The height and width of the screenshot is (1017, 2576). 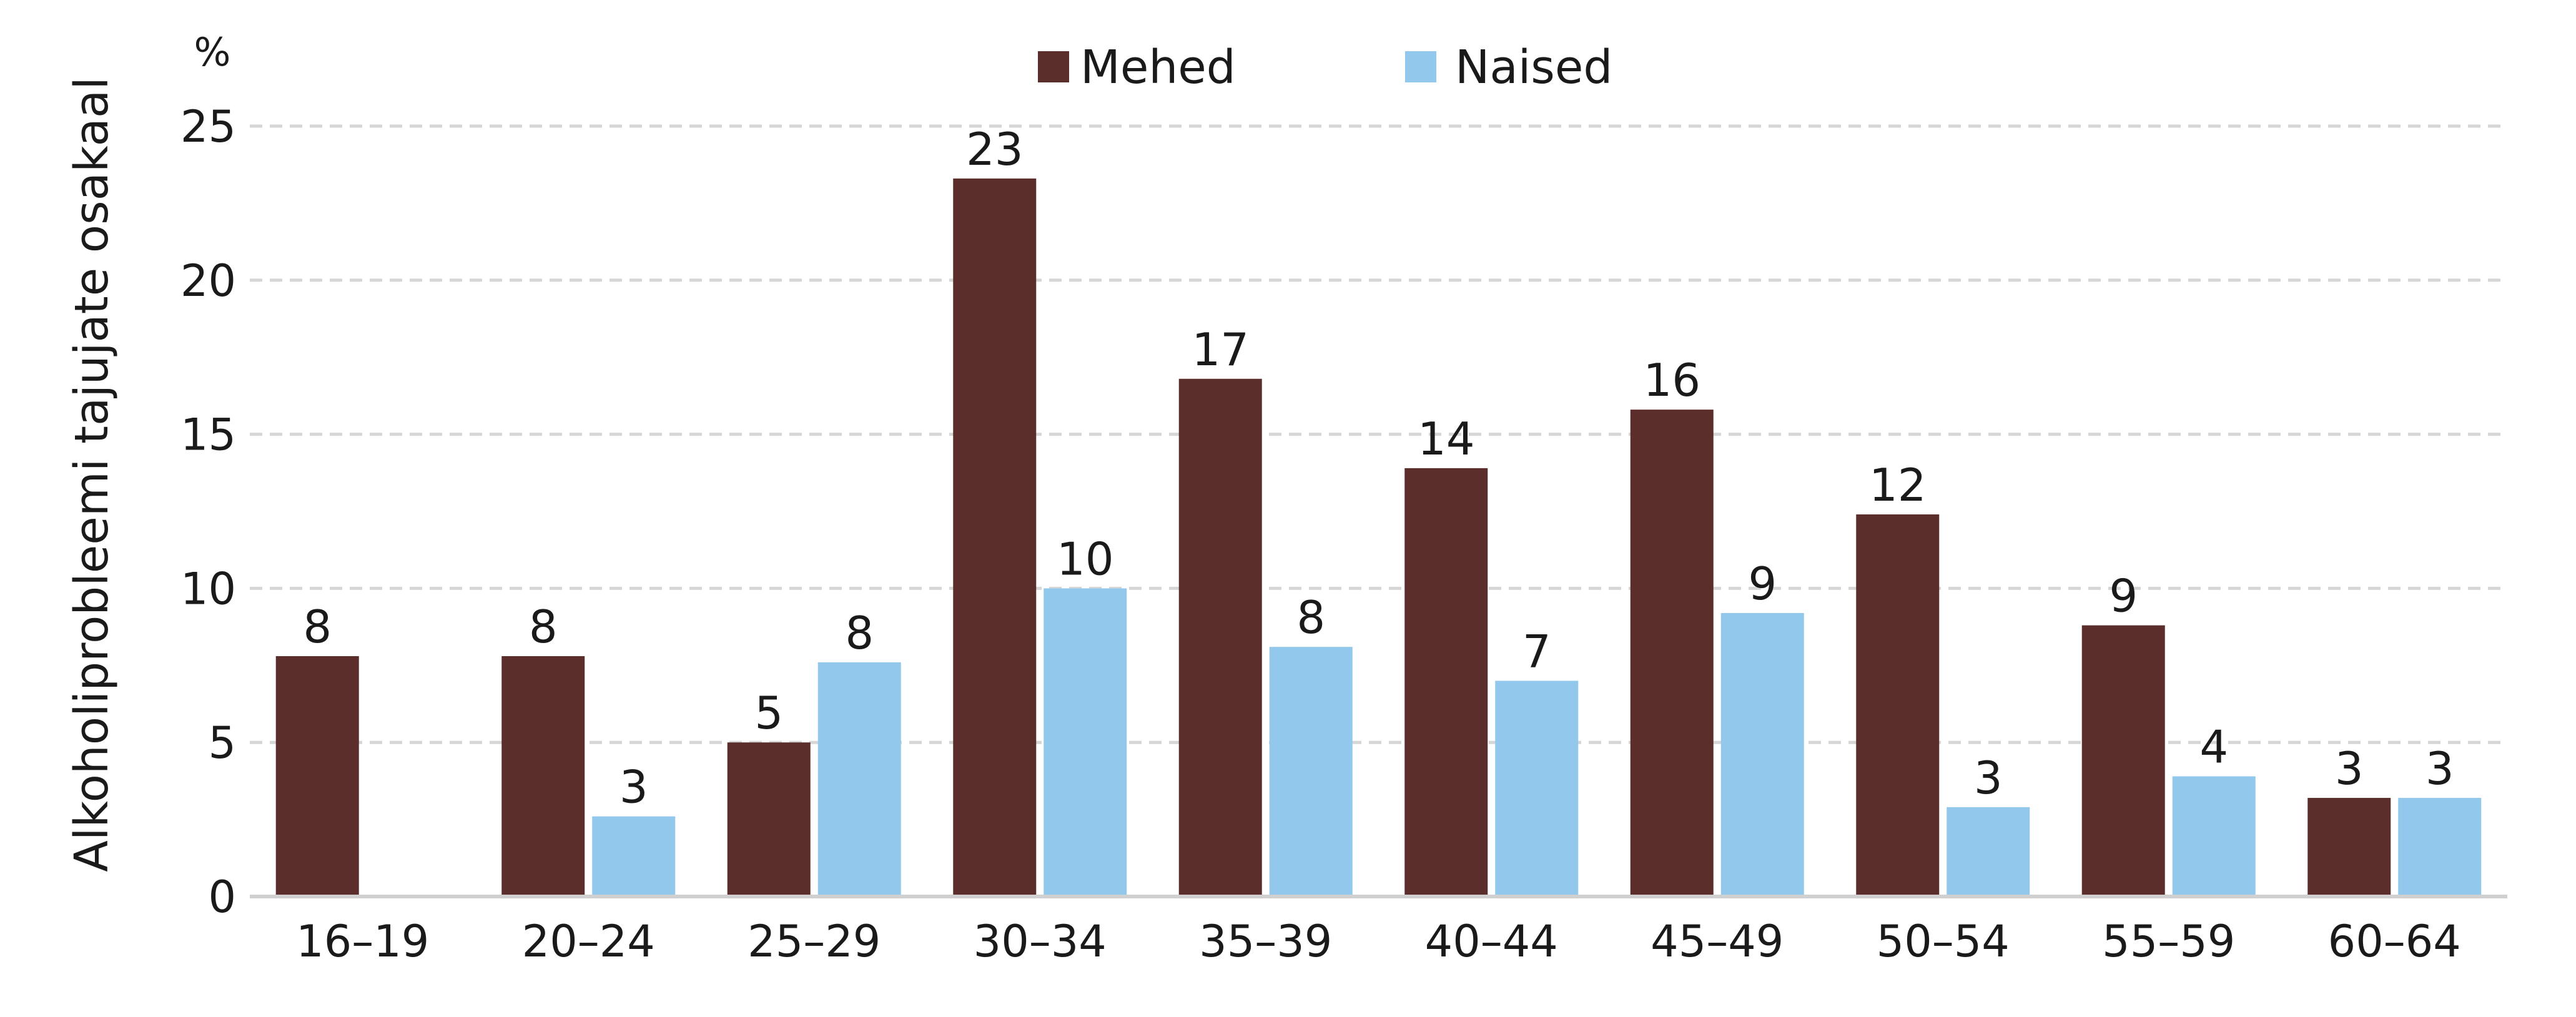 What do you see at coordinates (2169, 941) in the screenshot?
I see `x-tick-label: 55–59` at bounding box center [2169, 941].